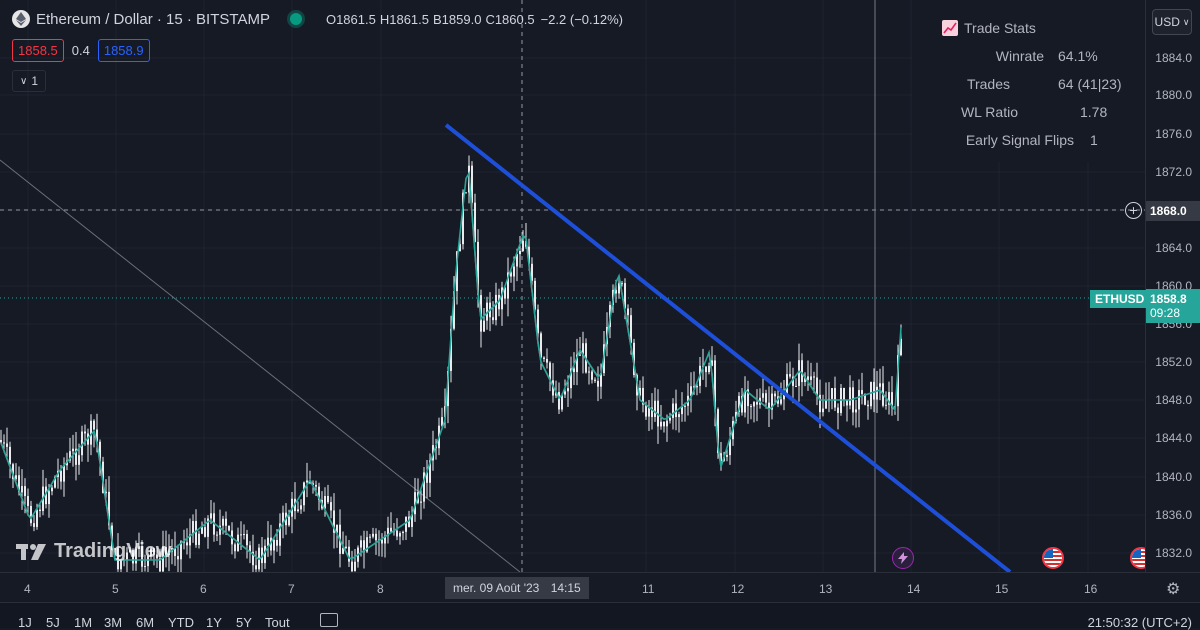  Describe the element at coordinates (244, 622) in the screenshot. I see `range-button: 5Y` at that location.